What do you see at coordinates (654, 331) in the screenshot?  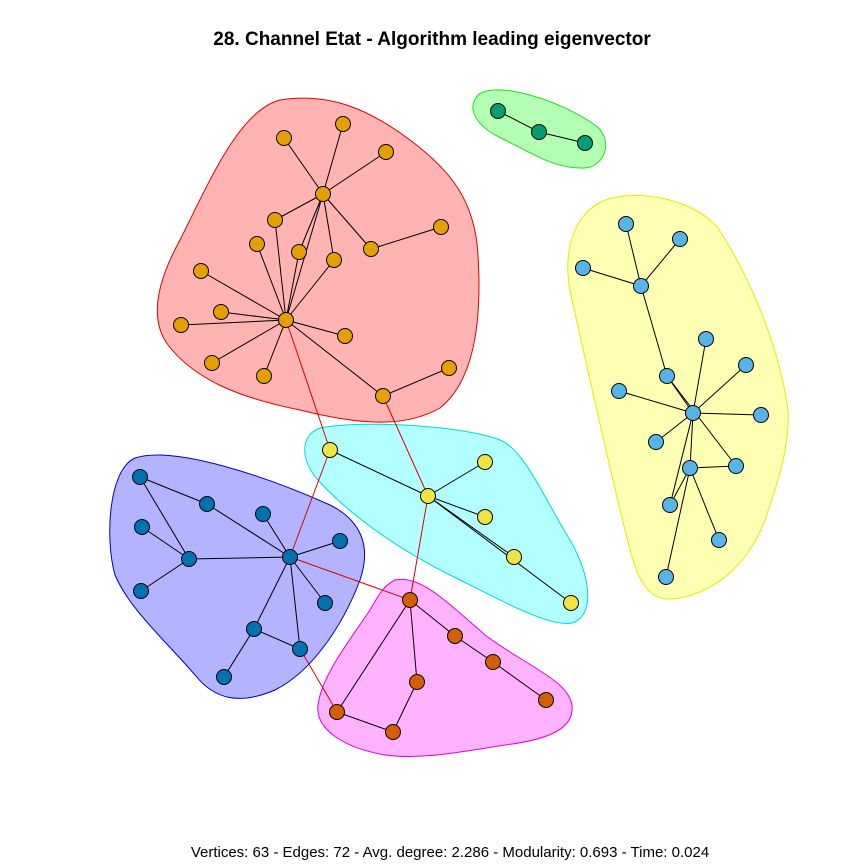 I see `edge-s4-s7` at bounding box center [654, 331].